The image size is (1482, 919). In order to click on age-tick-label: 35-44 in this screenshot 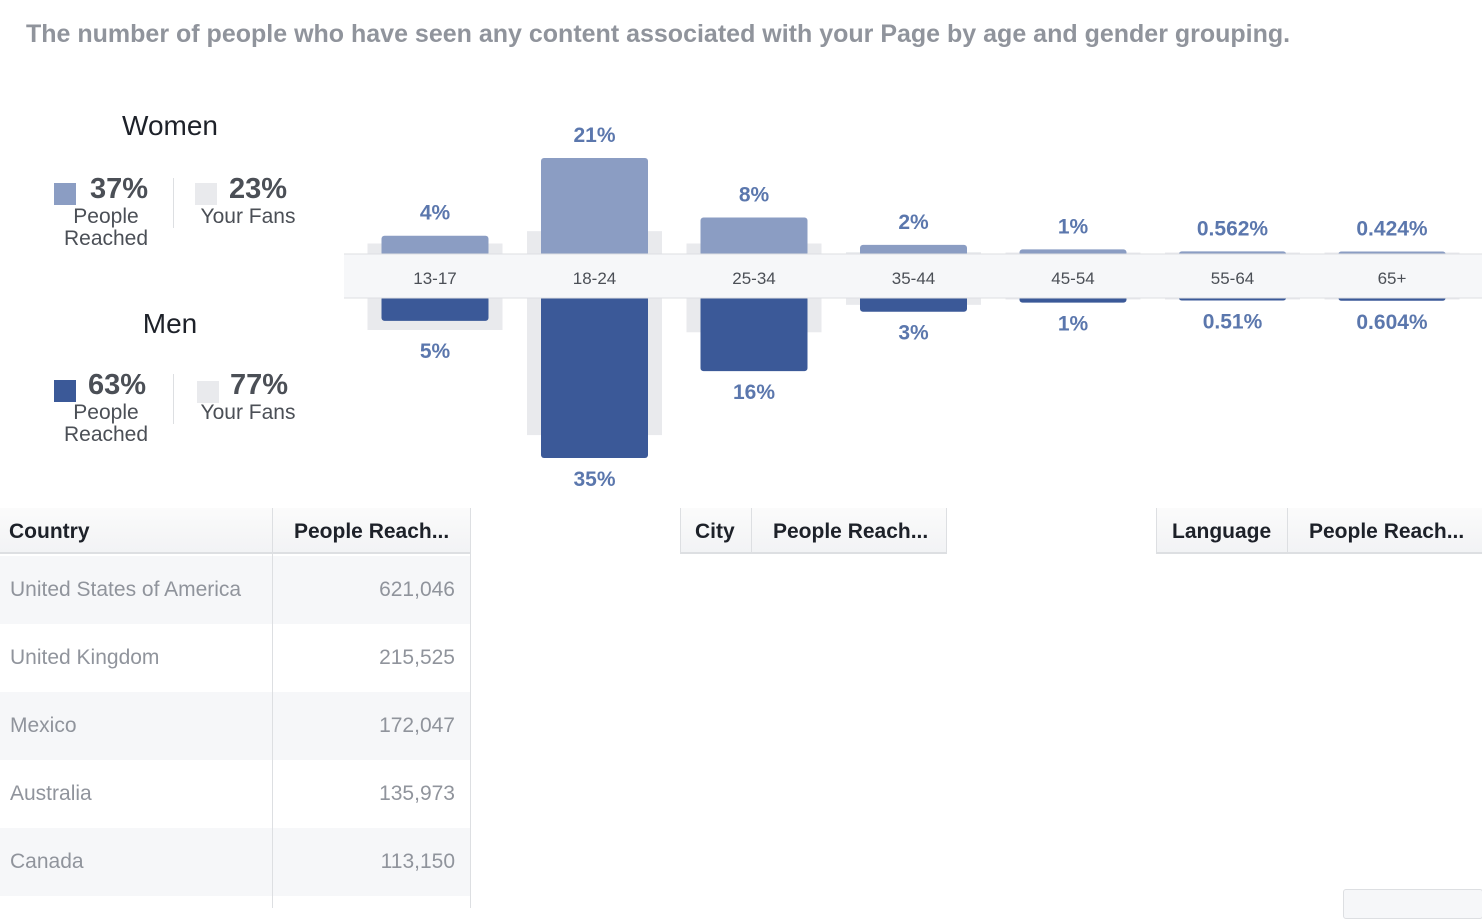, I will do `click(913, 278)`.